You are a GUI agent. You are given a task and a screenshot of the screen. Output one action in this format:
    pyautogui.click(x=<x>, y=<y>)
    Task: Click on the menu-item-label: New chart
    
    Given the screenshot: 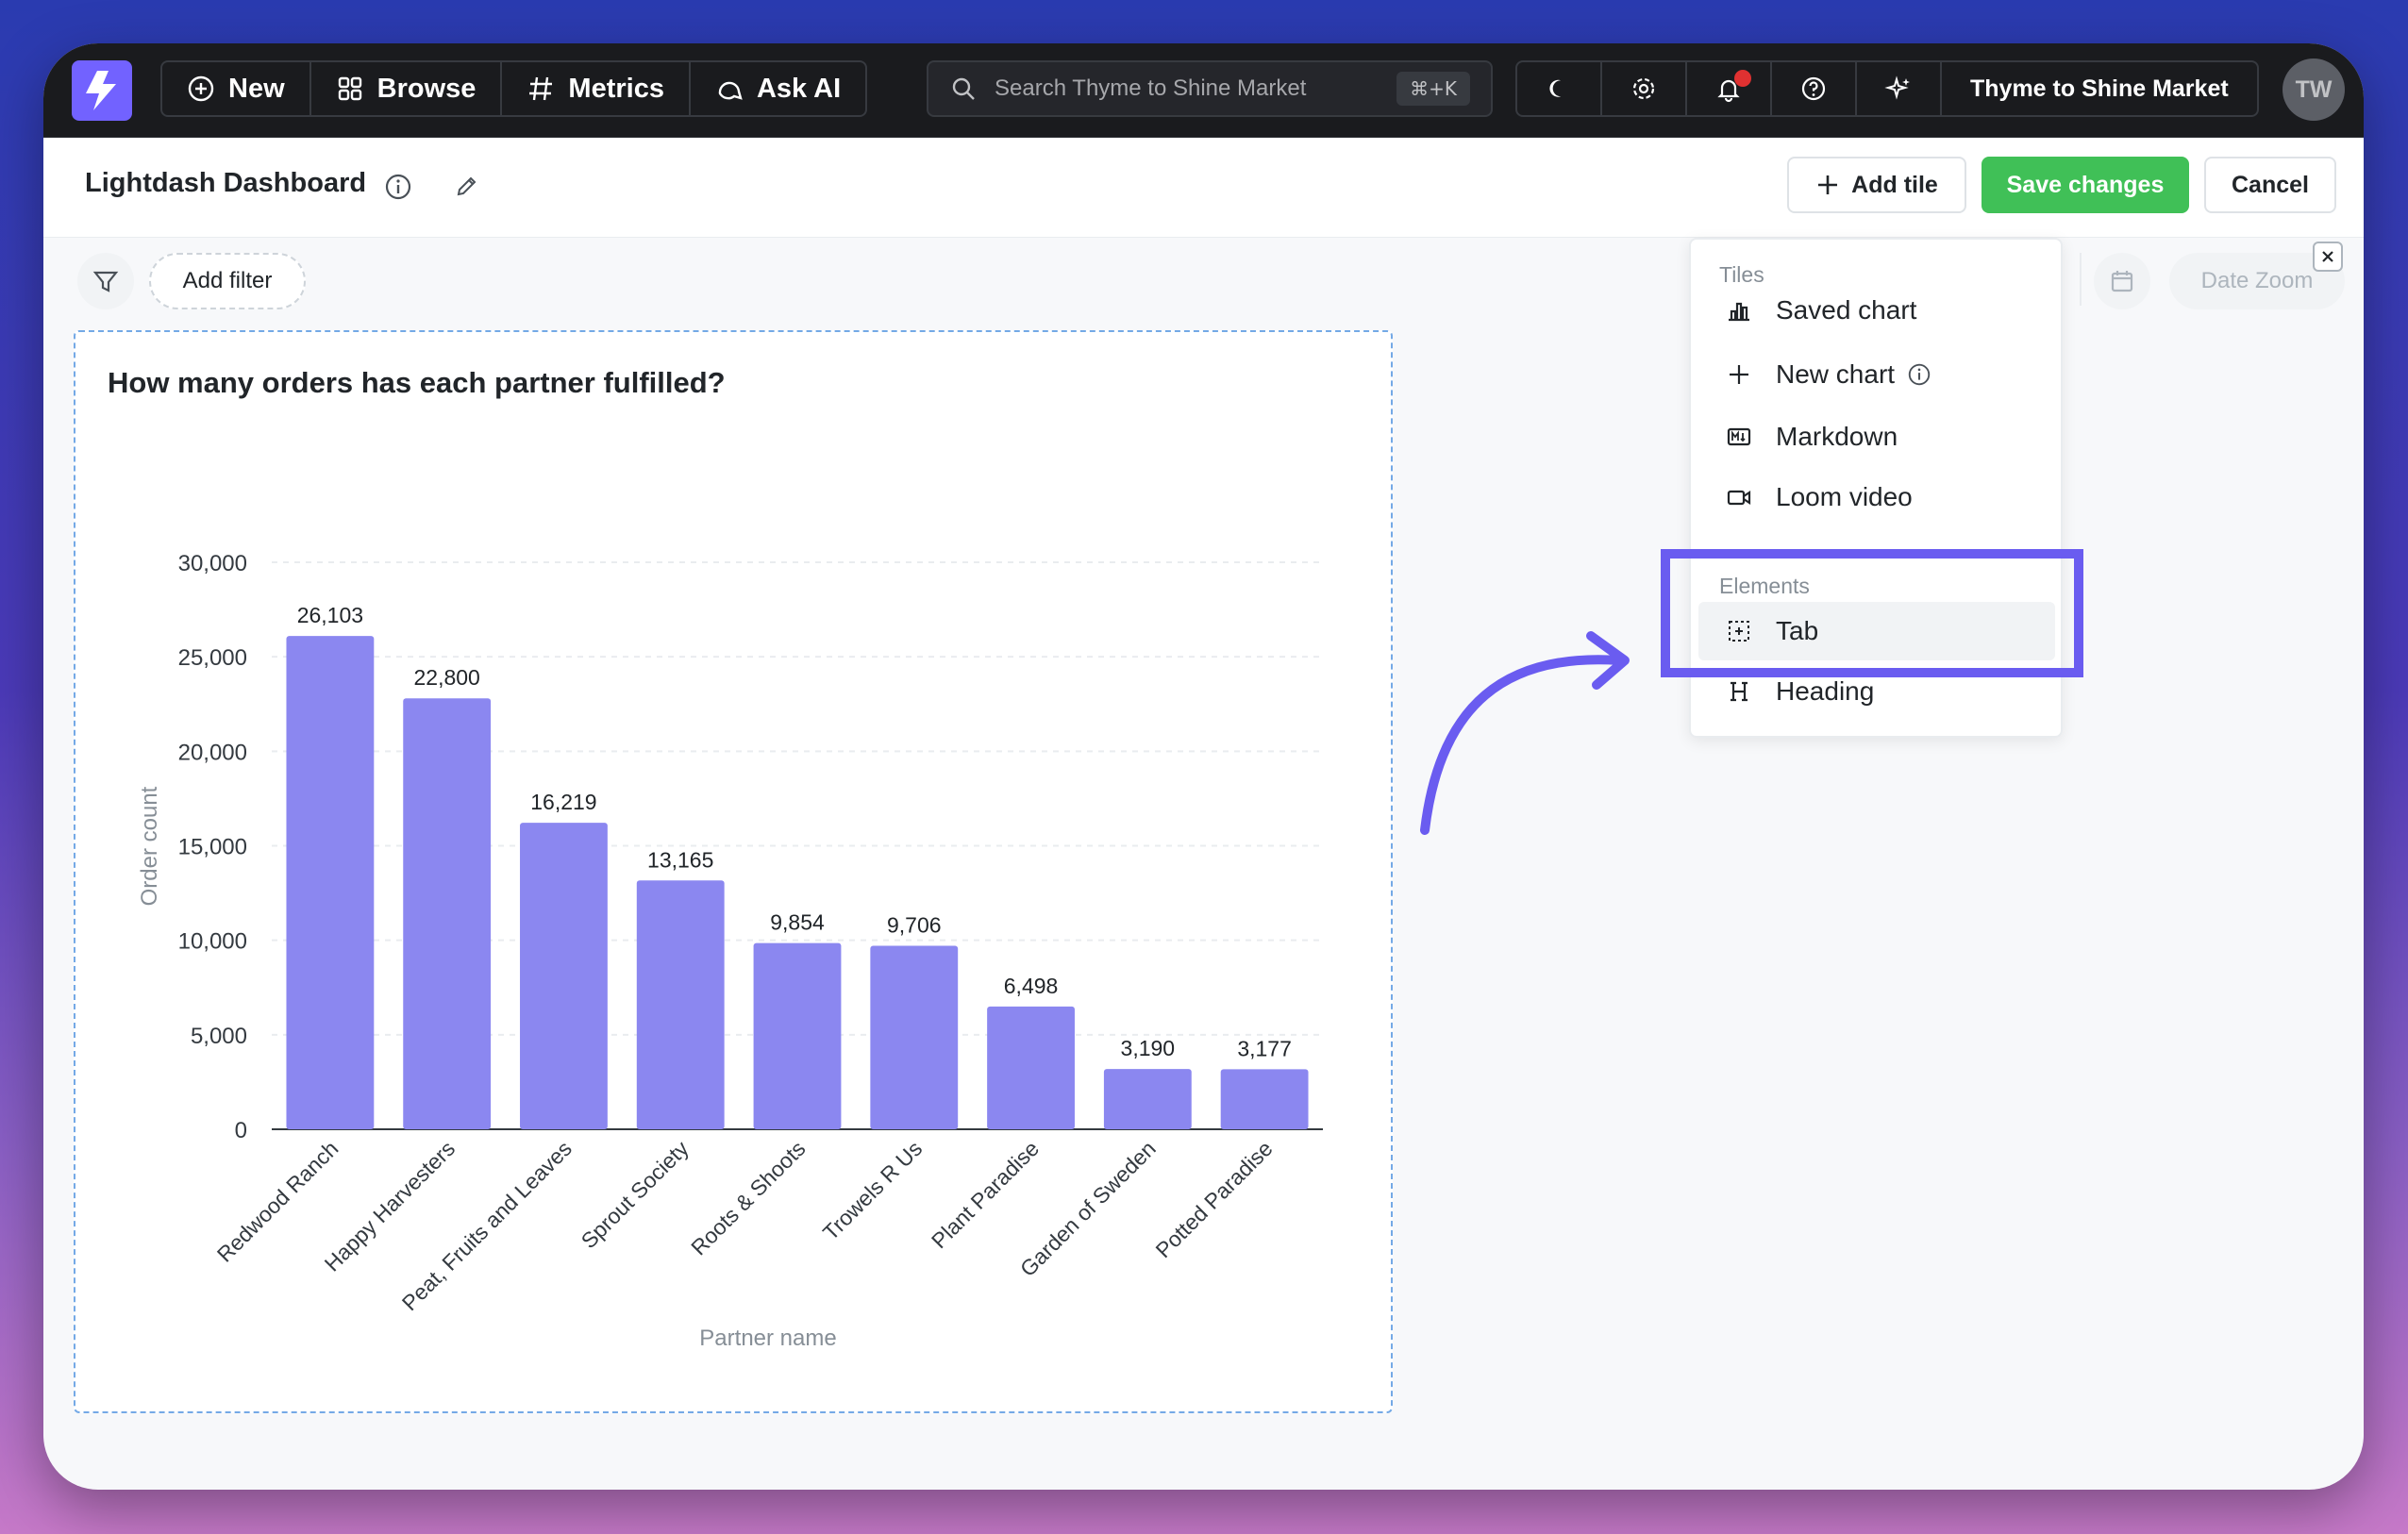 What is the action you would take?
    pyautogui.click(x=1836, y=374)
    